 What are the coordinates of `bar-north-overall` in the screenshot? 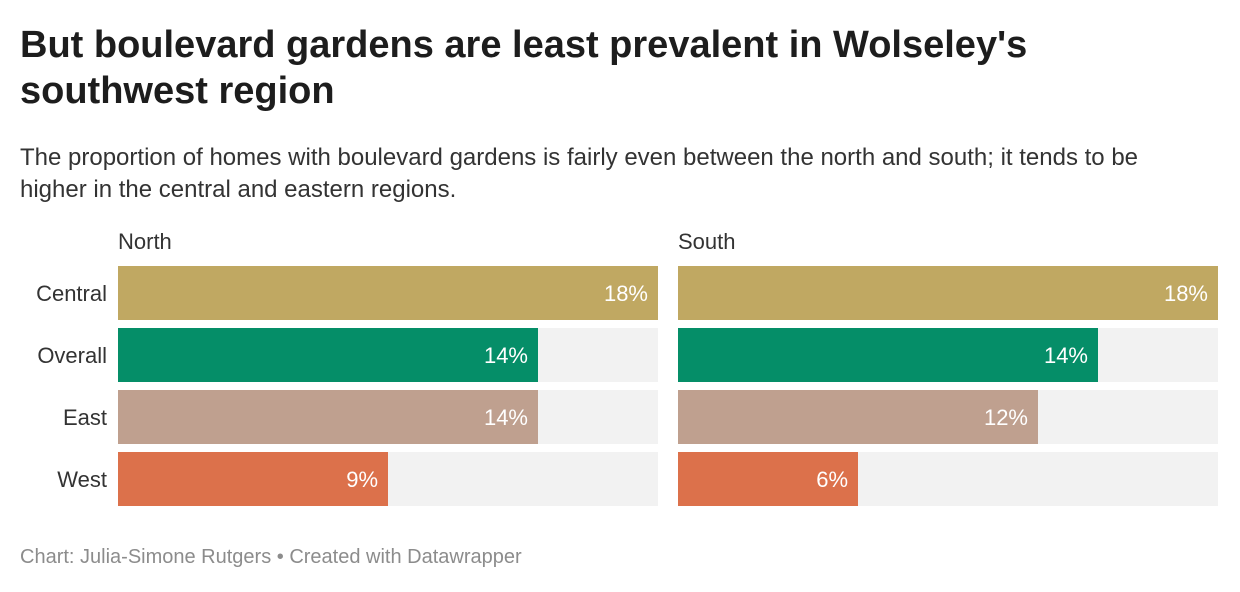 It's located at (328, 355).